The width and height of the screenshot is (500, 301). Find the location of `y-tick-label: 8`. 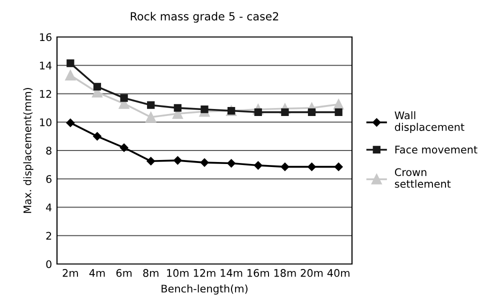

y-tick-label: 8 is located at coordinates (49, 150).